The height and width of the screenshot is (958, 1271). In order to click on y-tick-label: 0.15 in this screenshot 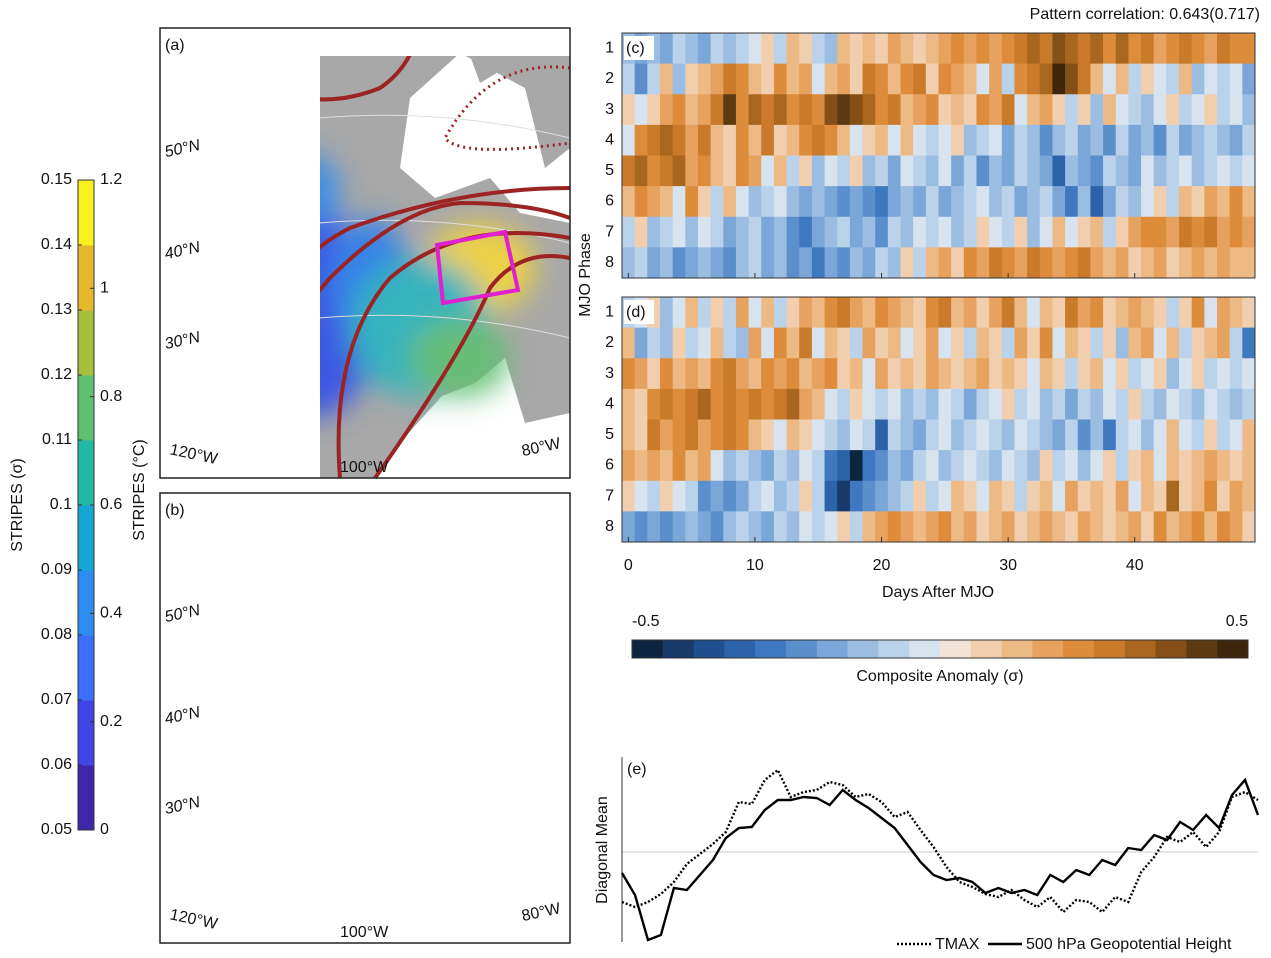, I will do `click(56, 179)`.